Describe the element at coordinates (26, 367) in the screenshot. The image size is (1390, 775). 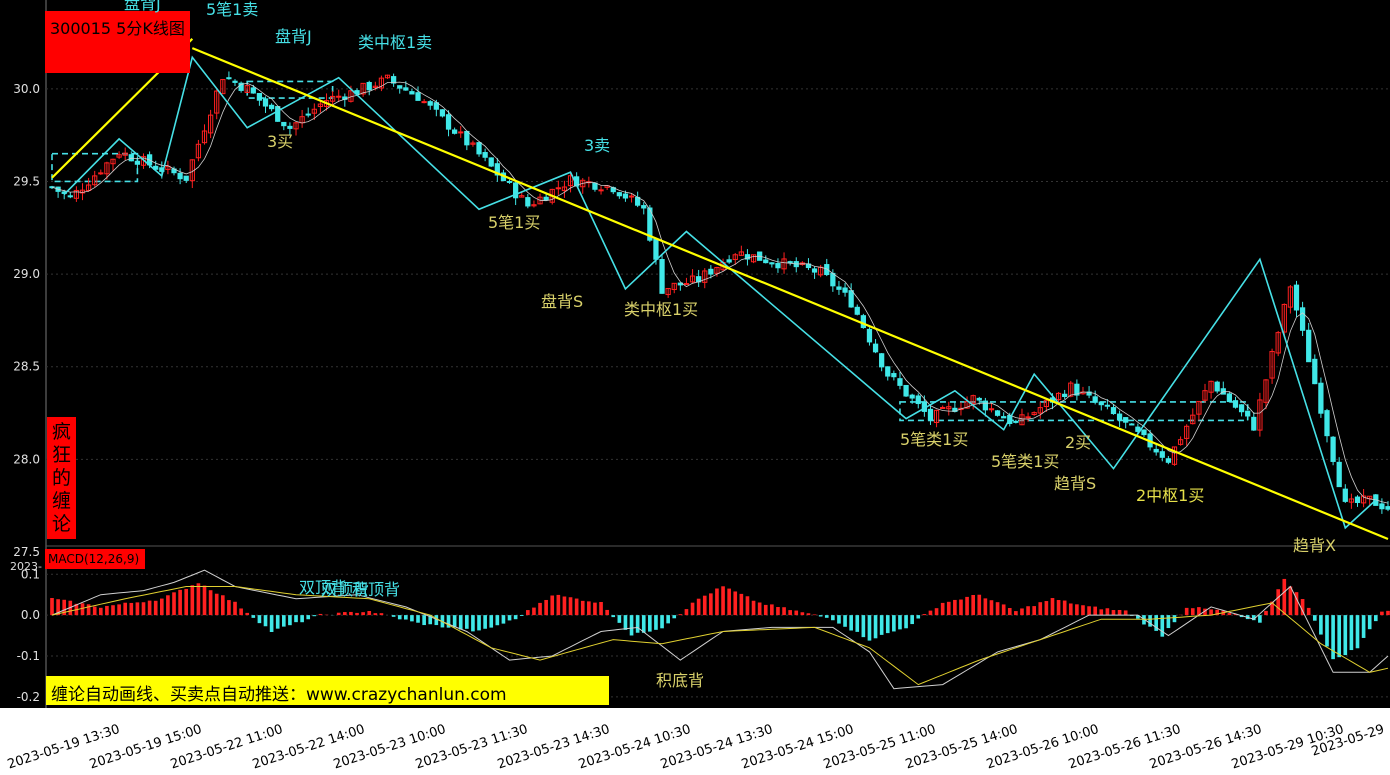
I see `price-tick-label: 28.5` at that location.